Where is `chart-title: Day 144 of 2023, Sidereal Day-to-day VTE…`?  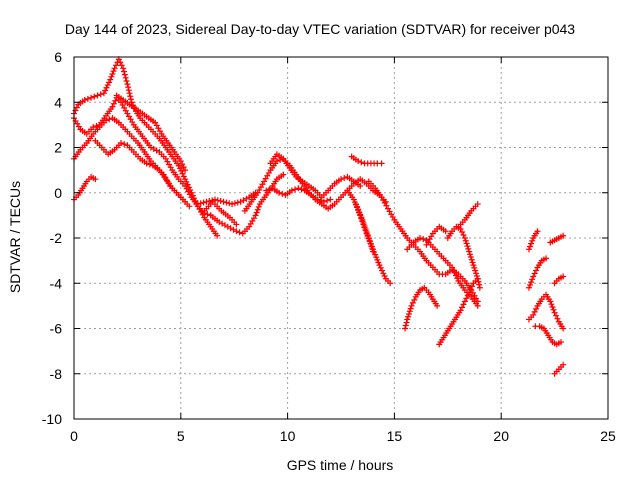 chart-title: Day 144 of 2023, Sidereal Day-to-day VTE… is located at coordinates (320, 29).